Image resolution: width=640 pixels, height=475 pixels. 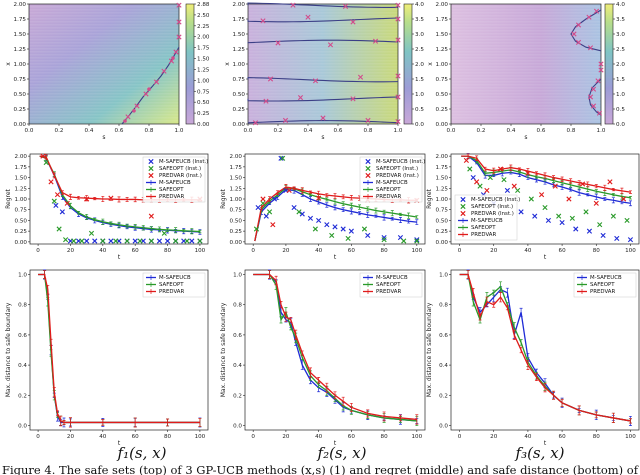 What do you see at coordinates (278, 131) in the screenshot?
I see `x-tick-label: 0.2` at bounding box center [278, 131].